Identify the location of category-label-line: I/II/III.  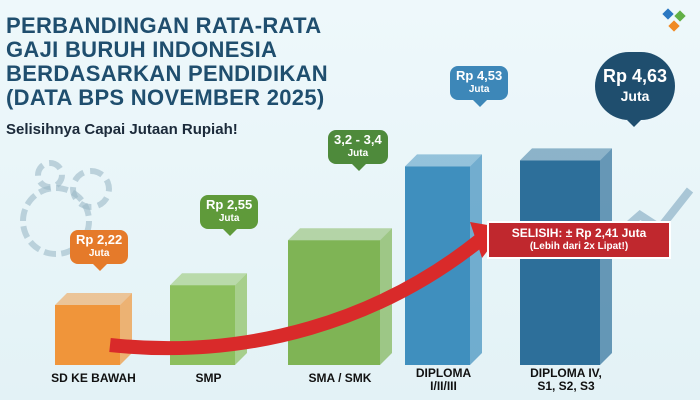
(443, 386).